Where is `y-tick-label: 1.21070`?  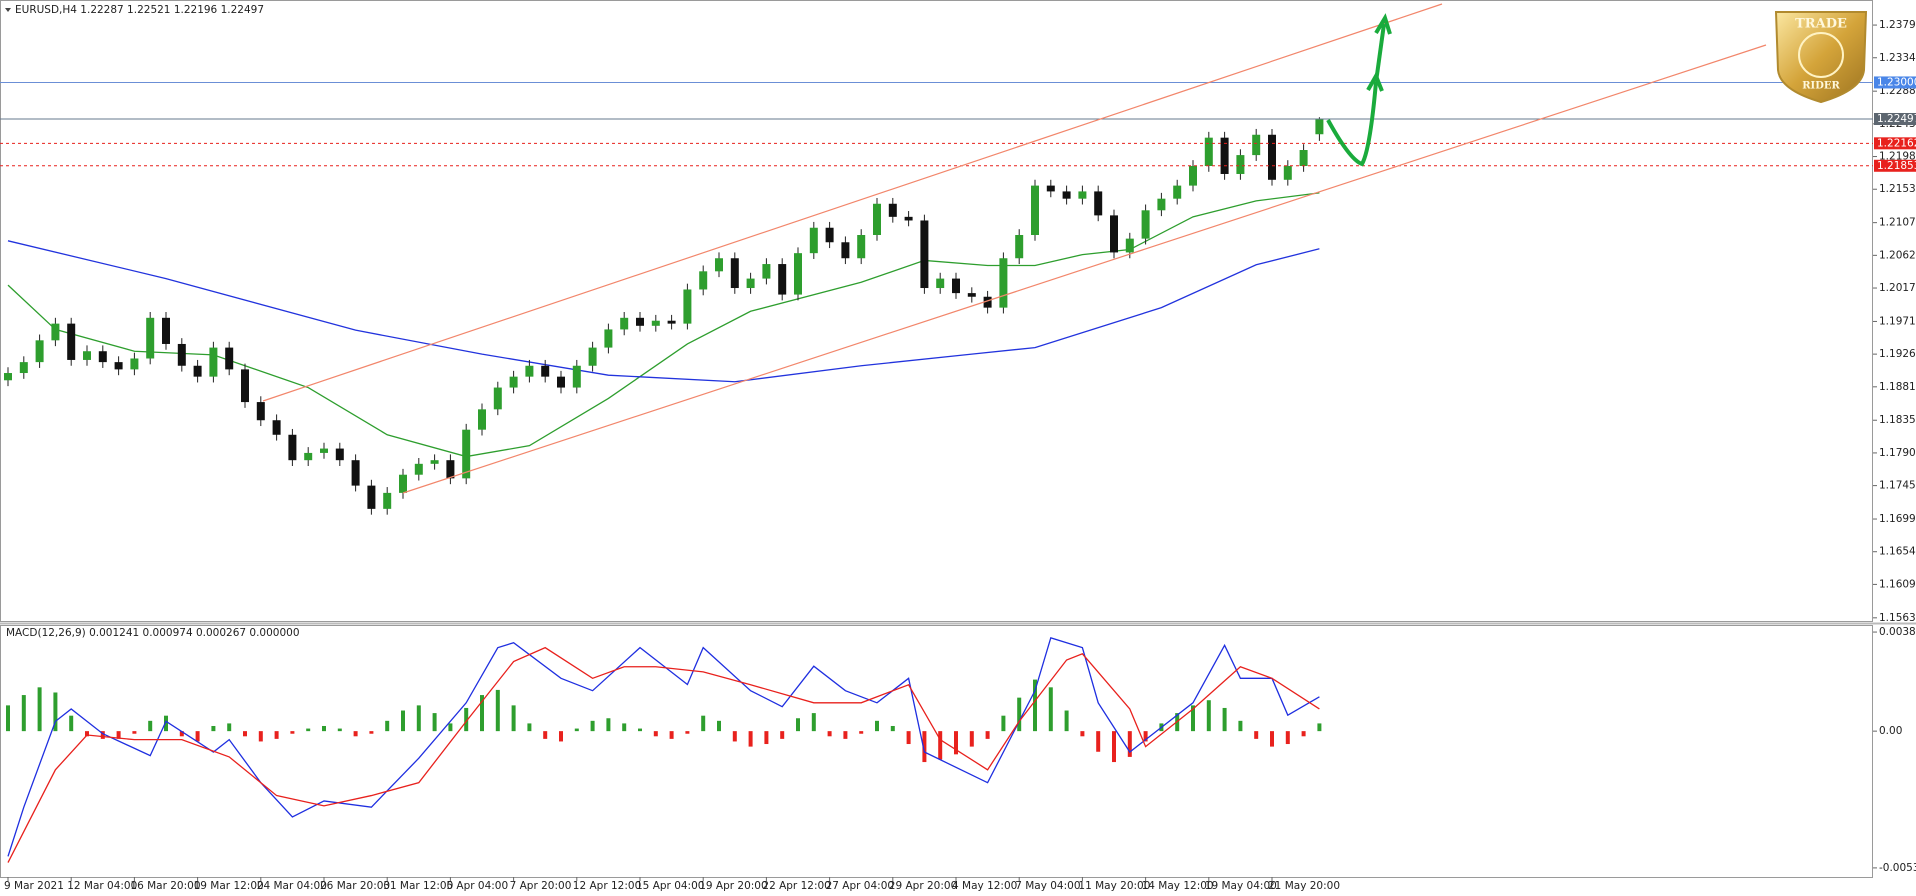
y-tick-label: 1.21070 is located at coordinates (1897, 223).